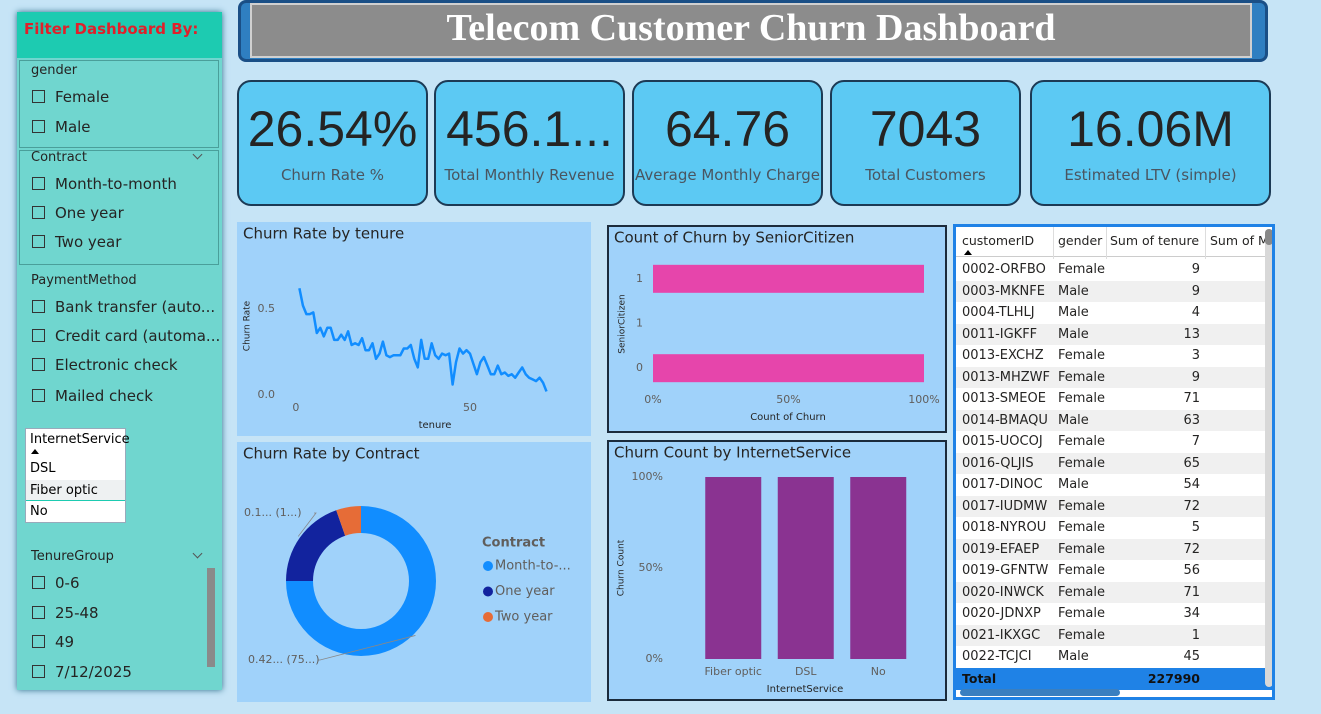 The width and height of the screenshot is (1321, 714). Describe the element at coordinates (82, 97) in the screenshot. I see `slicer-item: Female` at that location.